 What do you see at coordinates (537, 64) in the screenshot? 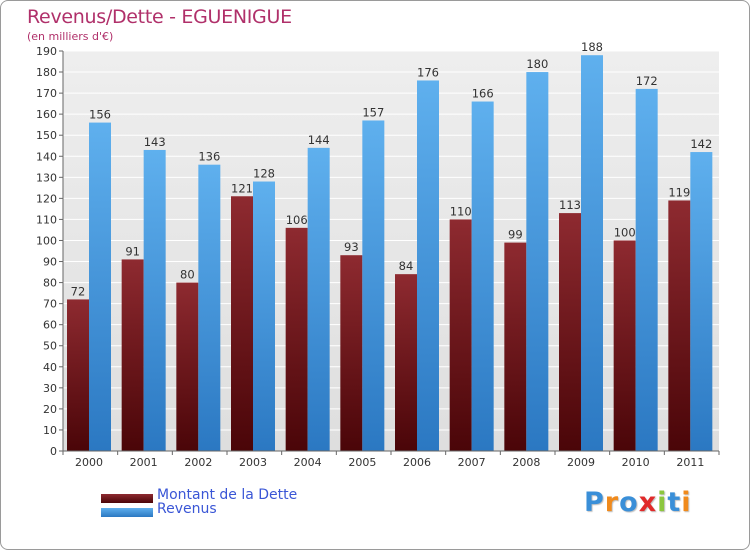
I see `data-label-revenus: 180` at bounding box center [537, 64].